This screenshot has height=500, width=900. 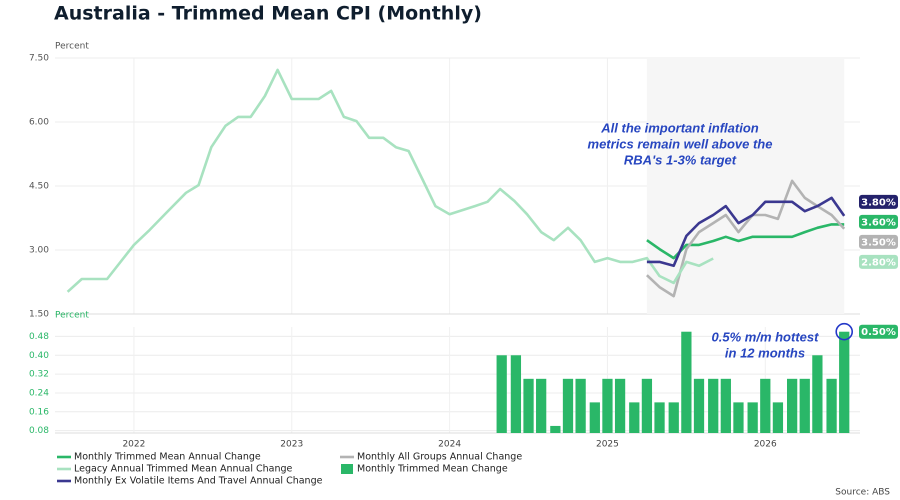 What do you see at coordinates (39, 412) in the screenshot?
I see `y-tick-label: 0.16` at bounding box center [39, 412].